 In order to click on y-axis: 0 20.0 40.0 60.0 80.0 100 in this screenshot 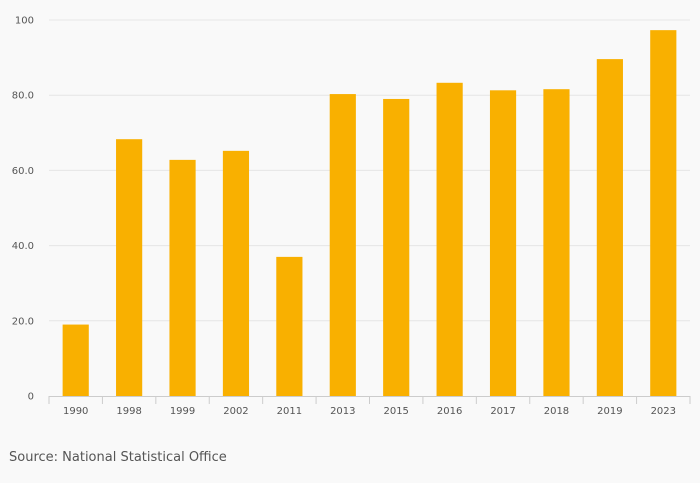, I will do `click(23, 209)`.